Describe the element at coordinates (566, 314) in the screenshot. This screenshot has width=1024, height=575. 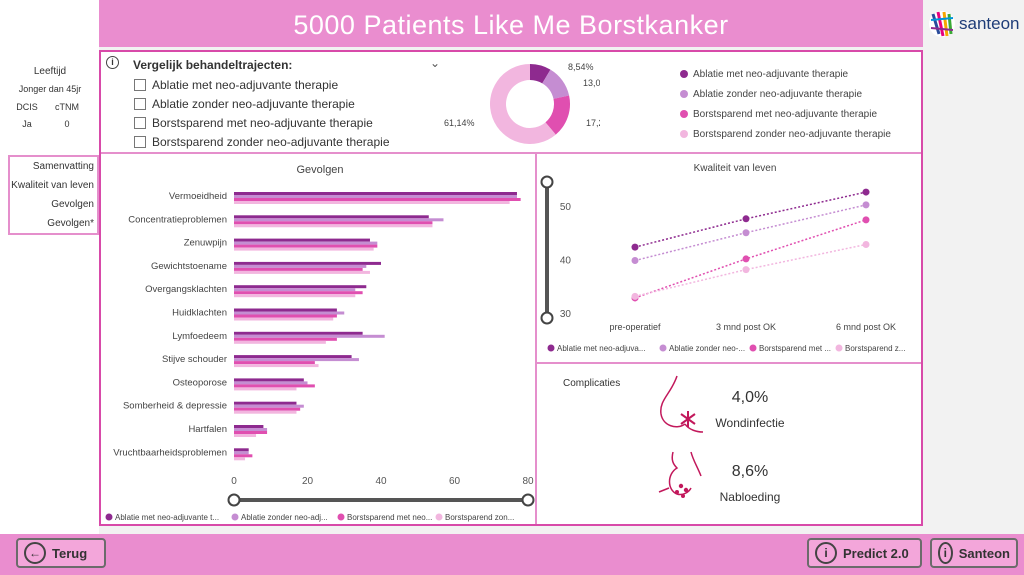
I see `y-tick-label: 30` at that location.